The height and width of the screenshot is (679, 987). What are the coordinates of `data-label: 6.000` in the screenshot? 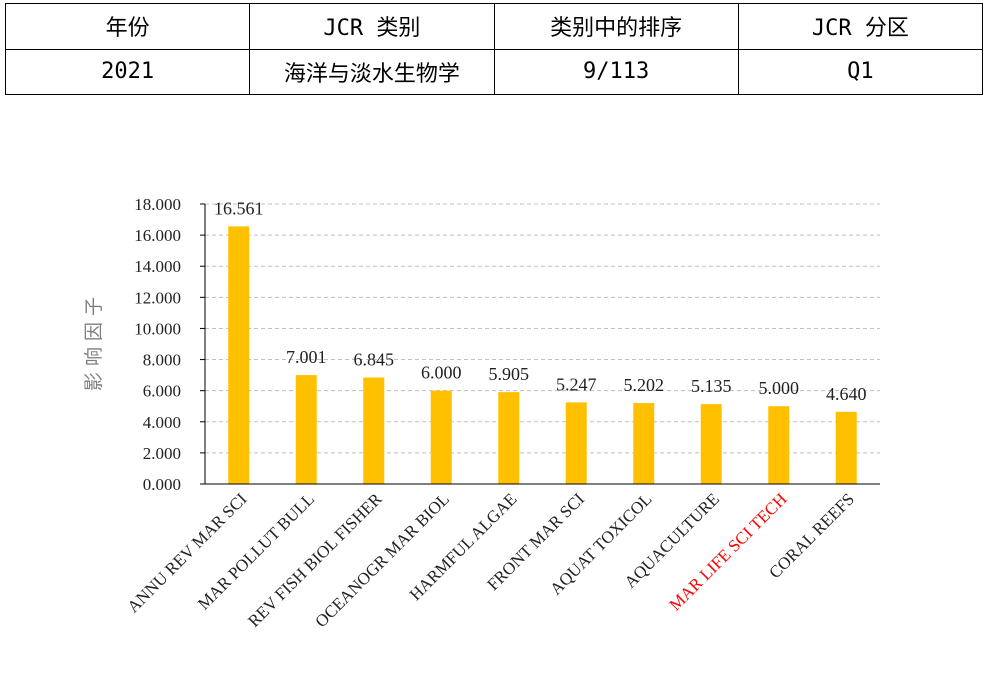 It's located at (441, 373).